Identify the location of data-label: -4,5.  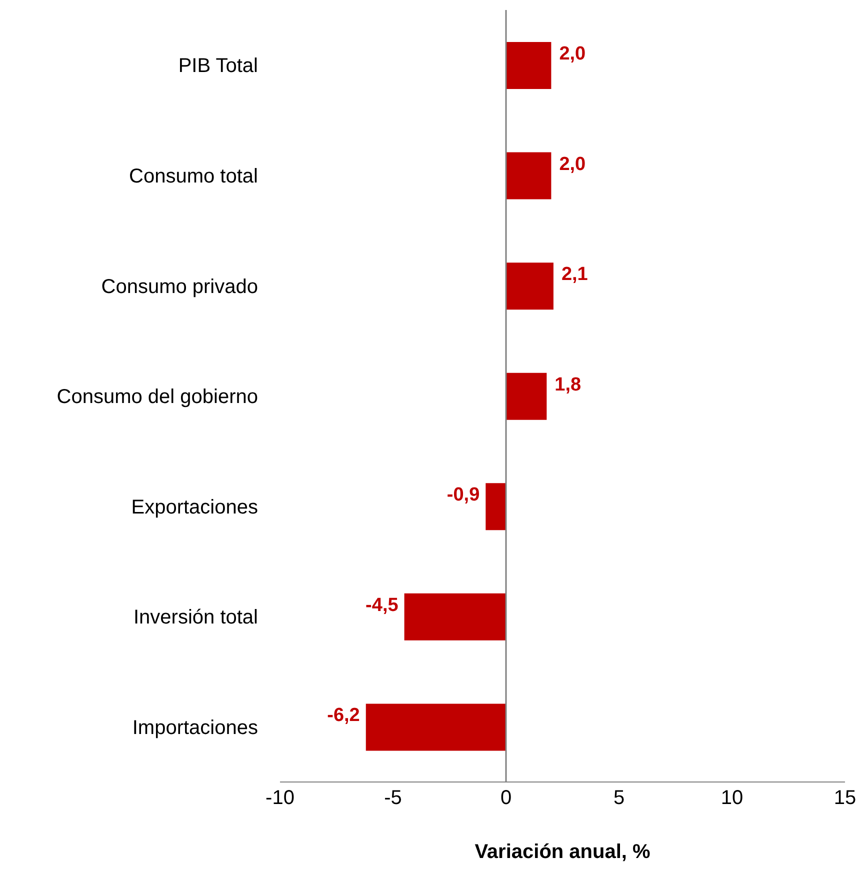
(382, 605).